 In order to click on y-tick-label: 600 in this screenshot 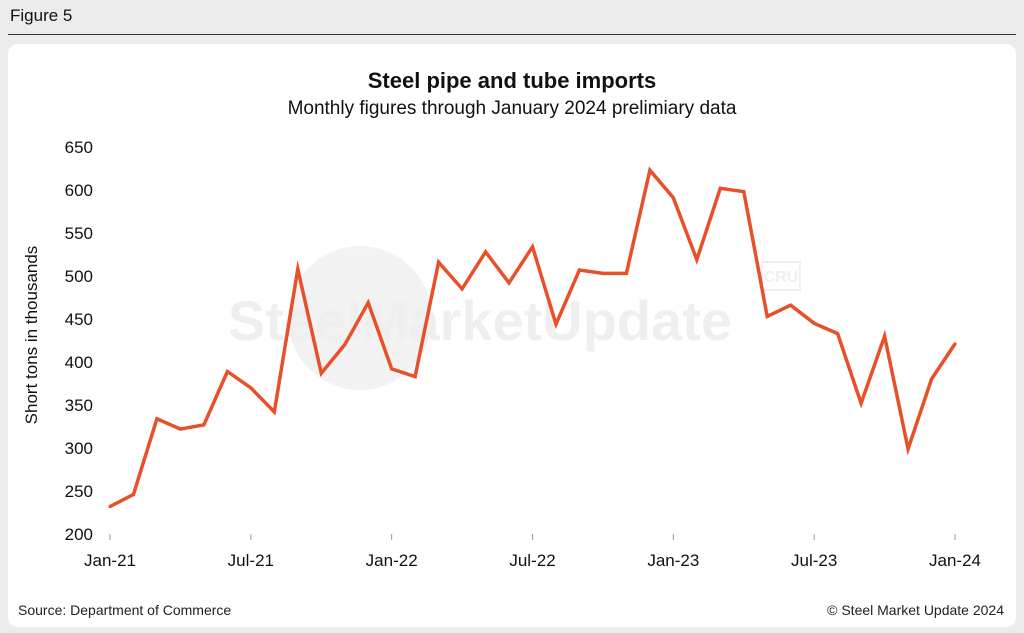, I will do `click(79, 190)`.